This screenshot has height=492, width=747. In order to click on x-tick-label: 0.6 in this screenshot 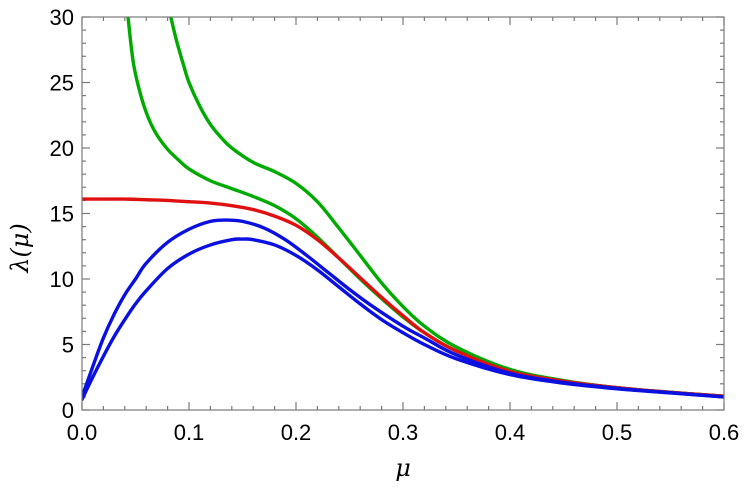, I will do `click(724, 432)`.